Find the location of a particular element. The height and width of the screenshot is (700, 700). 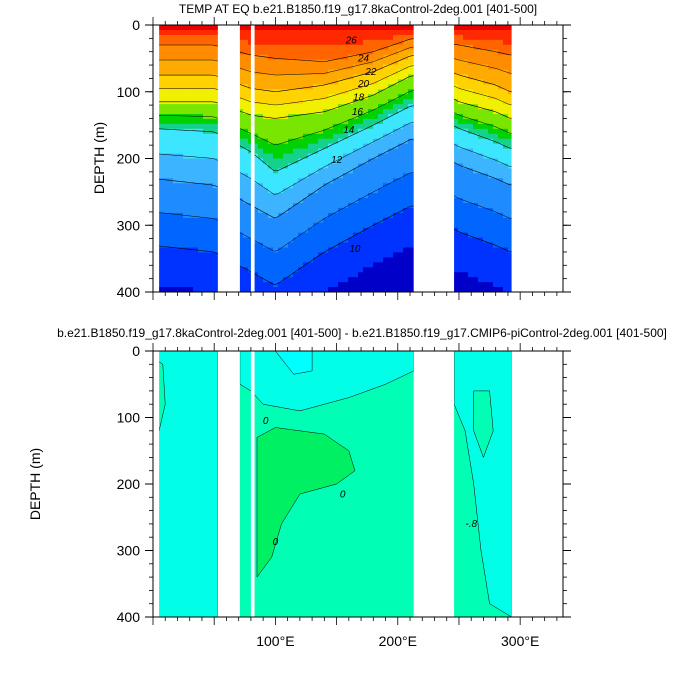

top-y-tick-label: 300 is located at coordinates (129, 225).